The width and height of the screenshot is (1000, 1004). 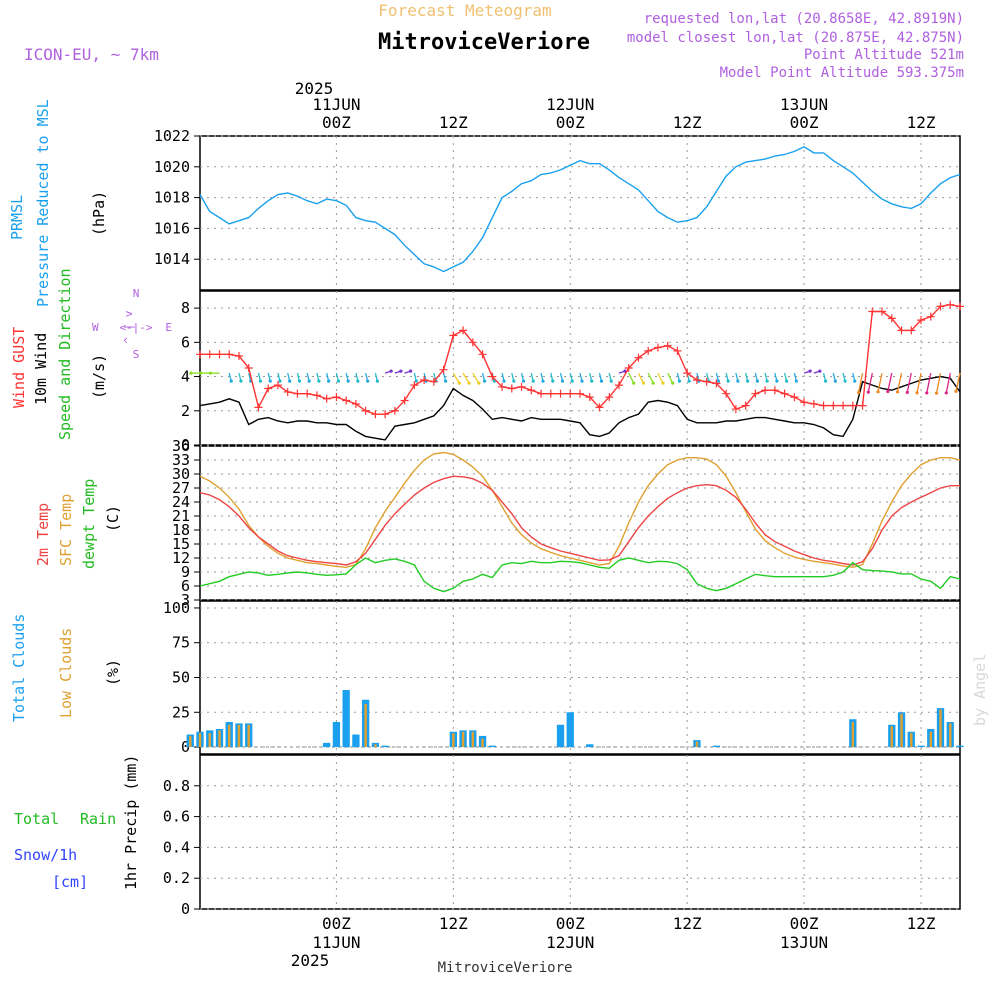 What do you see at coordinates (804, 19) in the screenshot?
I see `requested-coords: requested lon,lat (20.8658E, 42.8919N)` at bounding box center [804, 19].